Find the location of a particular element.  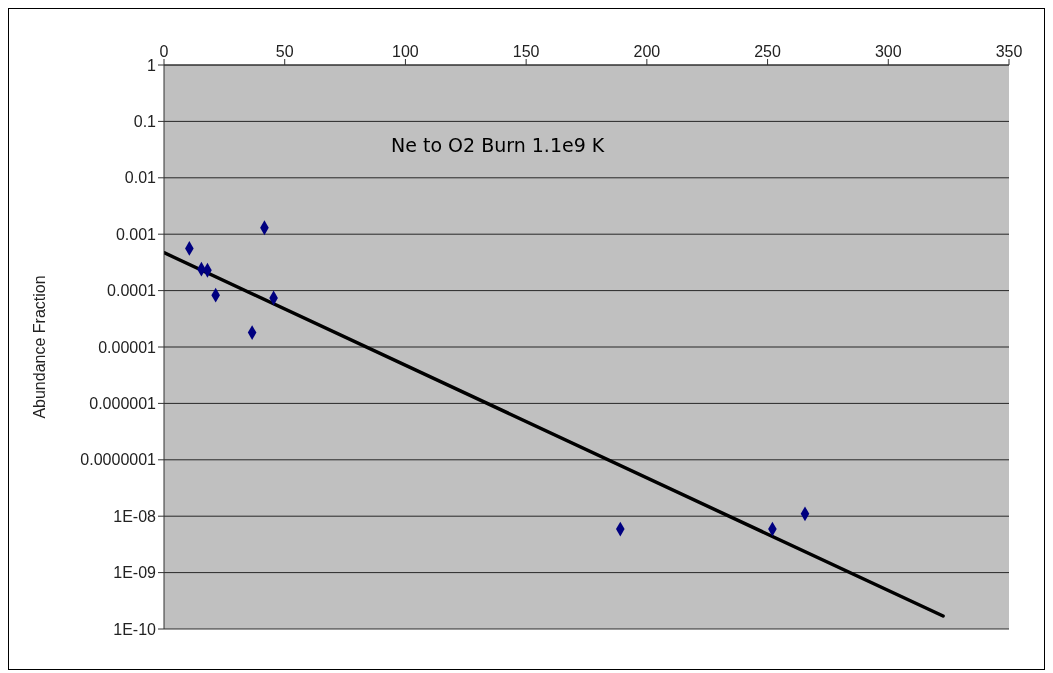

x-tick-label: 50 is located at coordinates (284, 51).